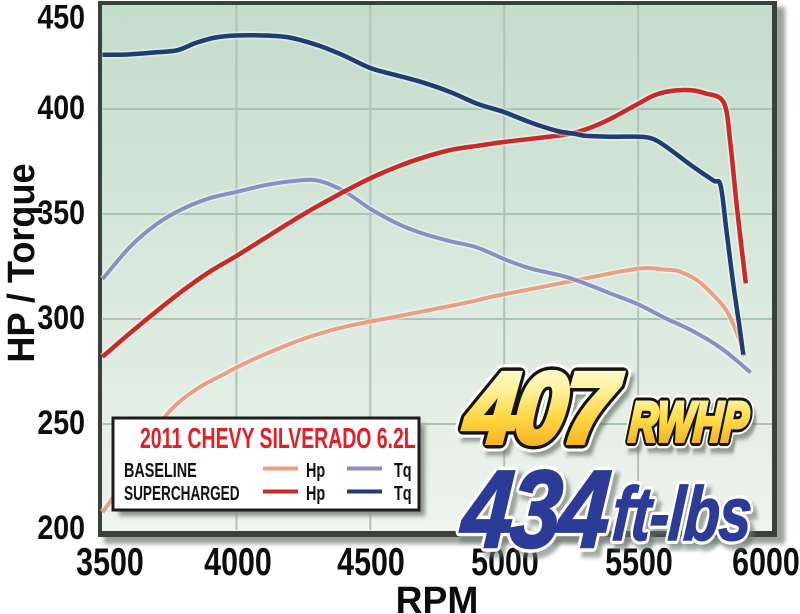 The height and width of the screenshot is (614, 800). Describe the element at coordinates (61, 18) in the screenshot. I see `svg-text: 450` at that location.